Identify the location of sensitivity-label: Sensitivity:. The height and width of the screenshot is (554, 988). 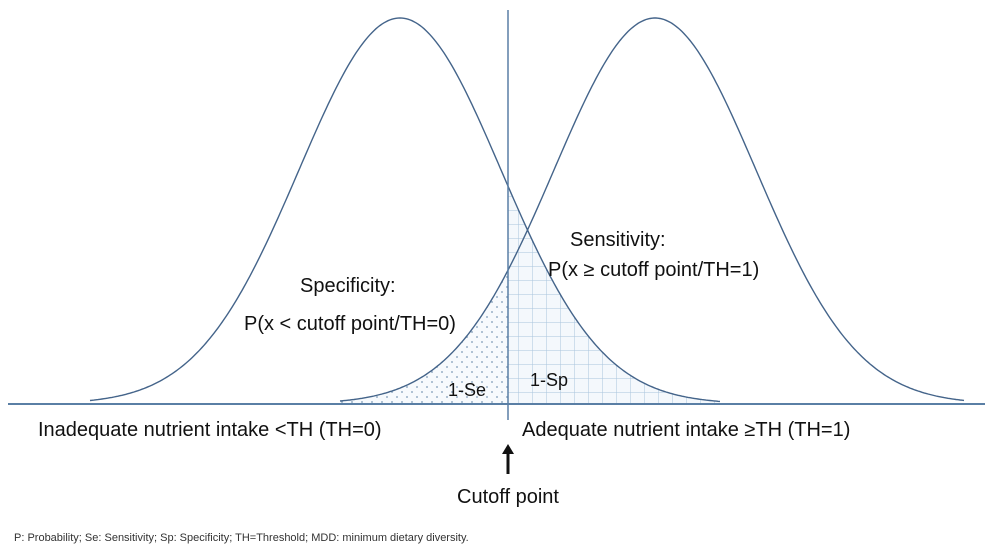
(618, 240).